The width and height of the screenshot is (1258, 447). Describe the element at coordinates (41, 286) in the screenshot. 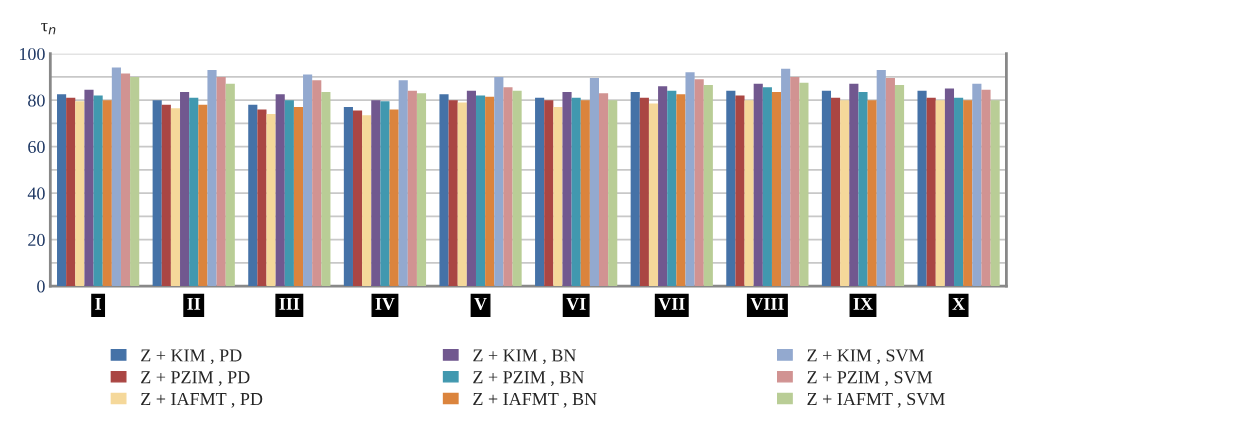

I see `y-tick-label: 0` at that location.